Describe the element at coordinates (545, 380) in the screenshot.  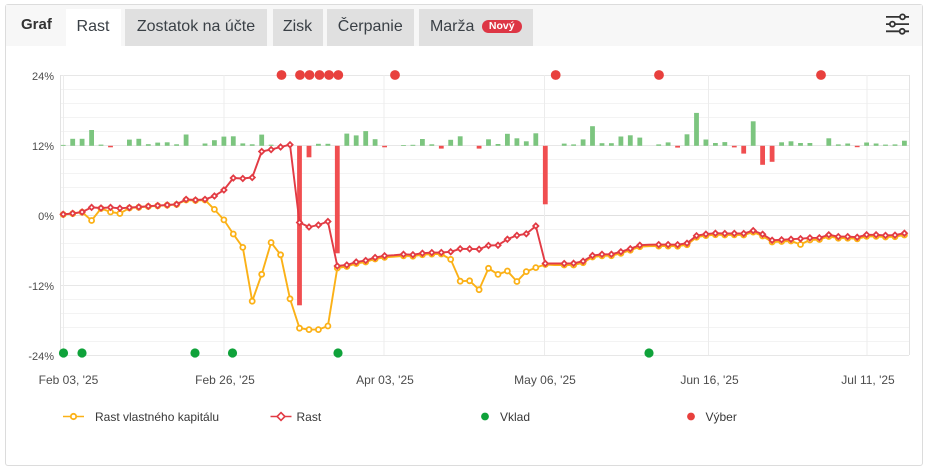
I see `svg-text: May 06, '25` at that location.